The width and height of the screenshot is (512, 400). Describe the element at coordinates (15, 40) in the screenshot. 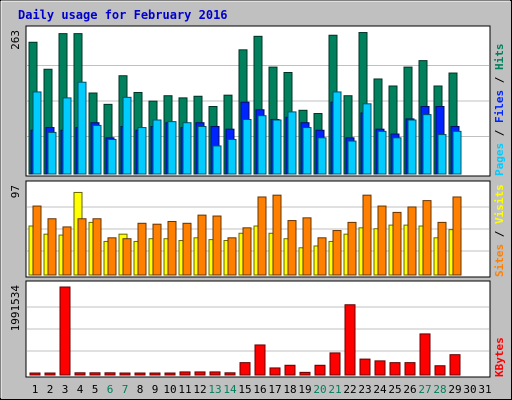

I see `y-max-label: 263` at that location.